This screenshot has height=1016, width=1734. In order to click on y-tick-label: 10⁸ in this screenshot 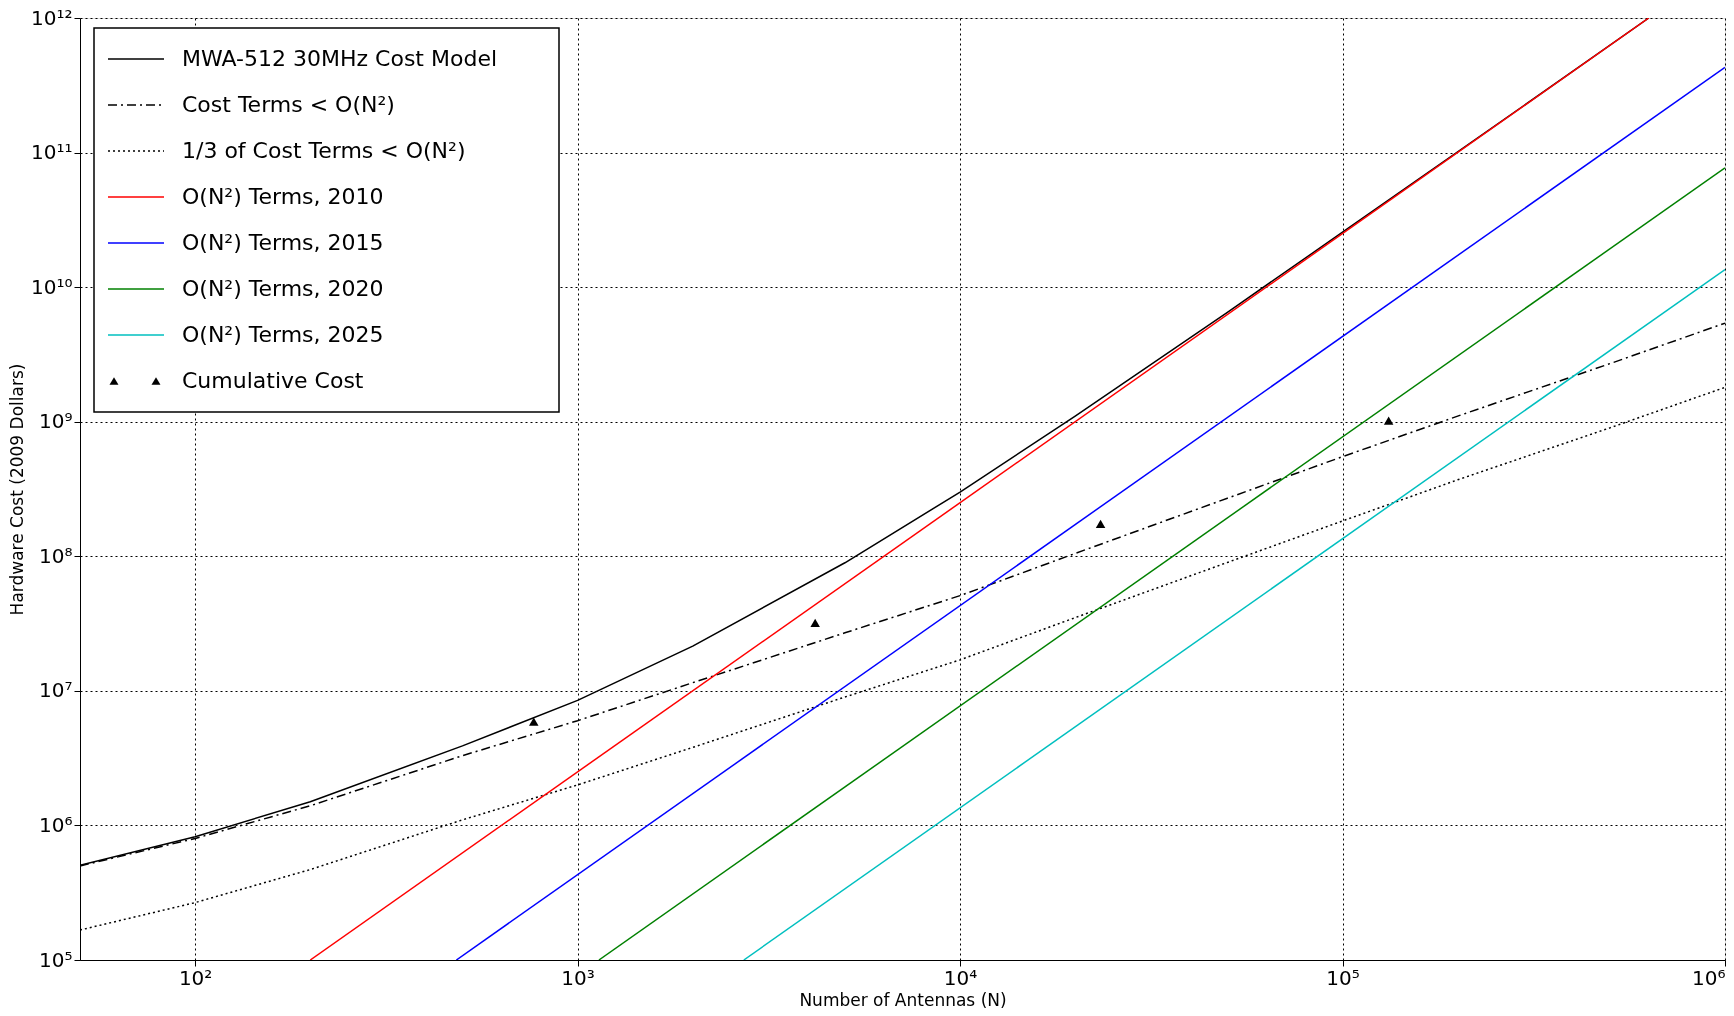, I will do `click(56, 555)`.